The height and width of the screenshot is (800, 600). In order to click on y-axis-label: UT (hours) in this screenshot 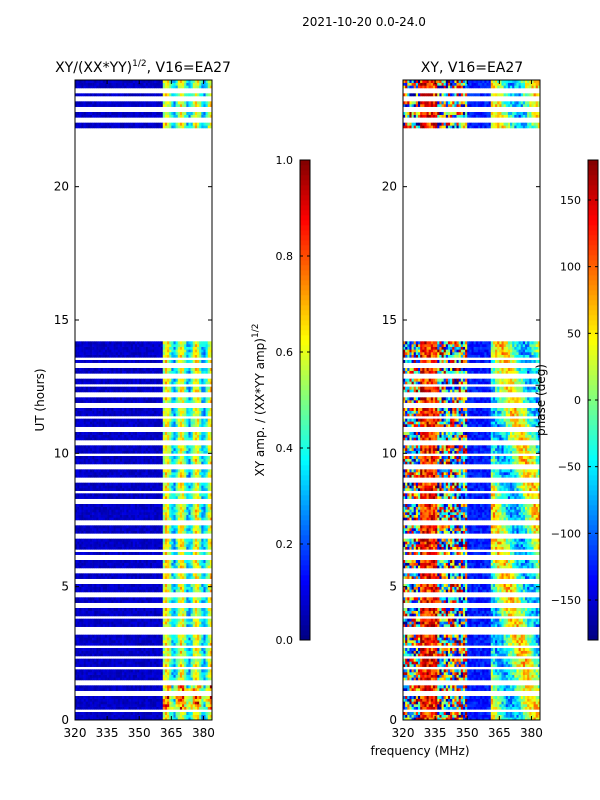, I will do `click(40, 399)`.